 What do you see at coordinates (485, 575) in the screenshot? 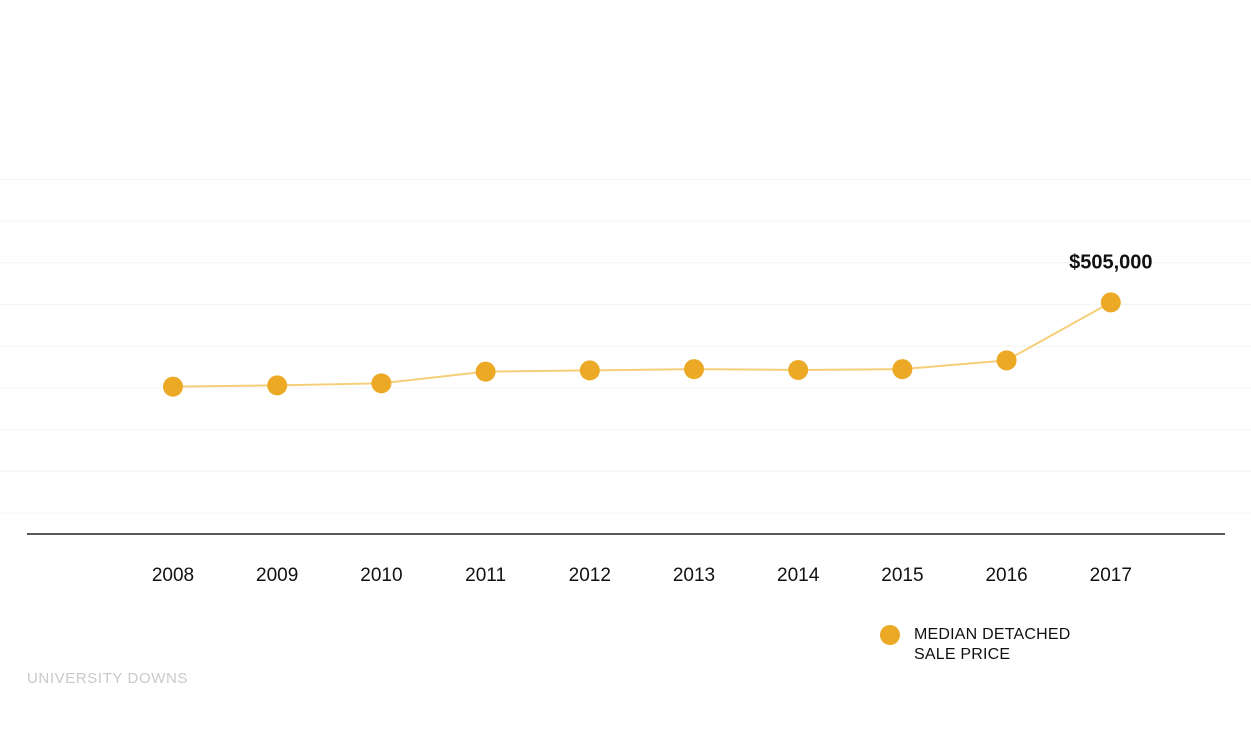
I see `x-tick-label: 2011` at bounding box center [485, 575].